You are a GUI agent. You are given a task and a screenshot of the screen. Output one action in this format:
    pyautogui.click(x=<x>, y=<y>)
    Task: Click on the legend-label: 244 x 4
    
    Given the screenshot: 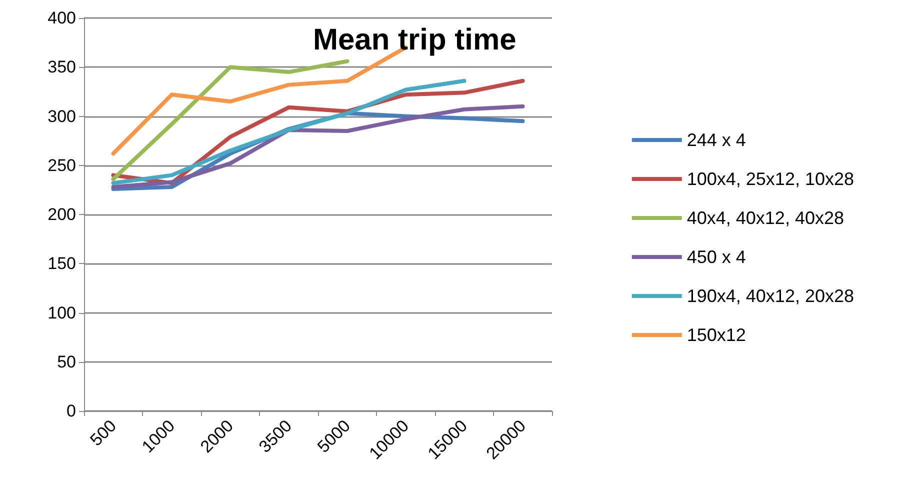 What is the action you would take?
    pyautogui.click(x=716, y=140)
    